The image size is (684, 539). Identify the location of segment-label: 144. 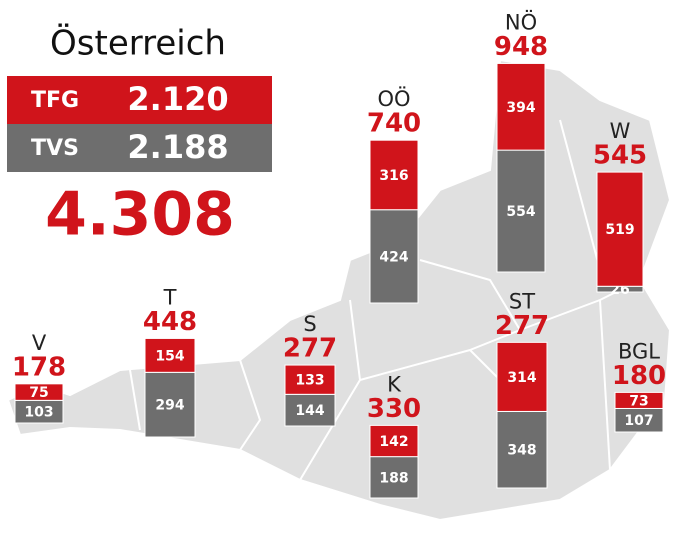
(309, 411).